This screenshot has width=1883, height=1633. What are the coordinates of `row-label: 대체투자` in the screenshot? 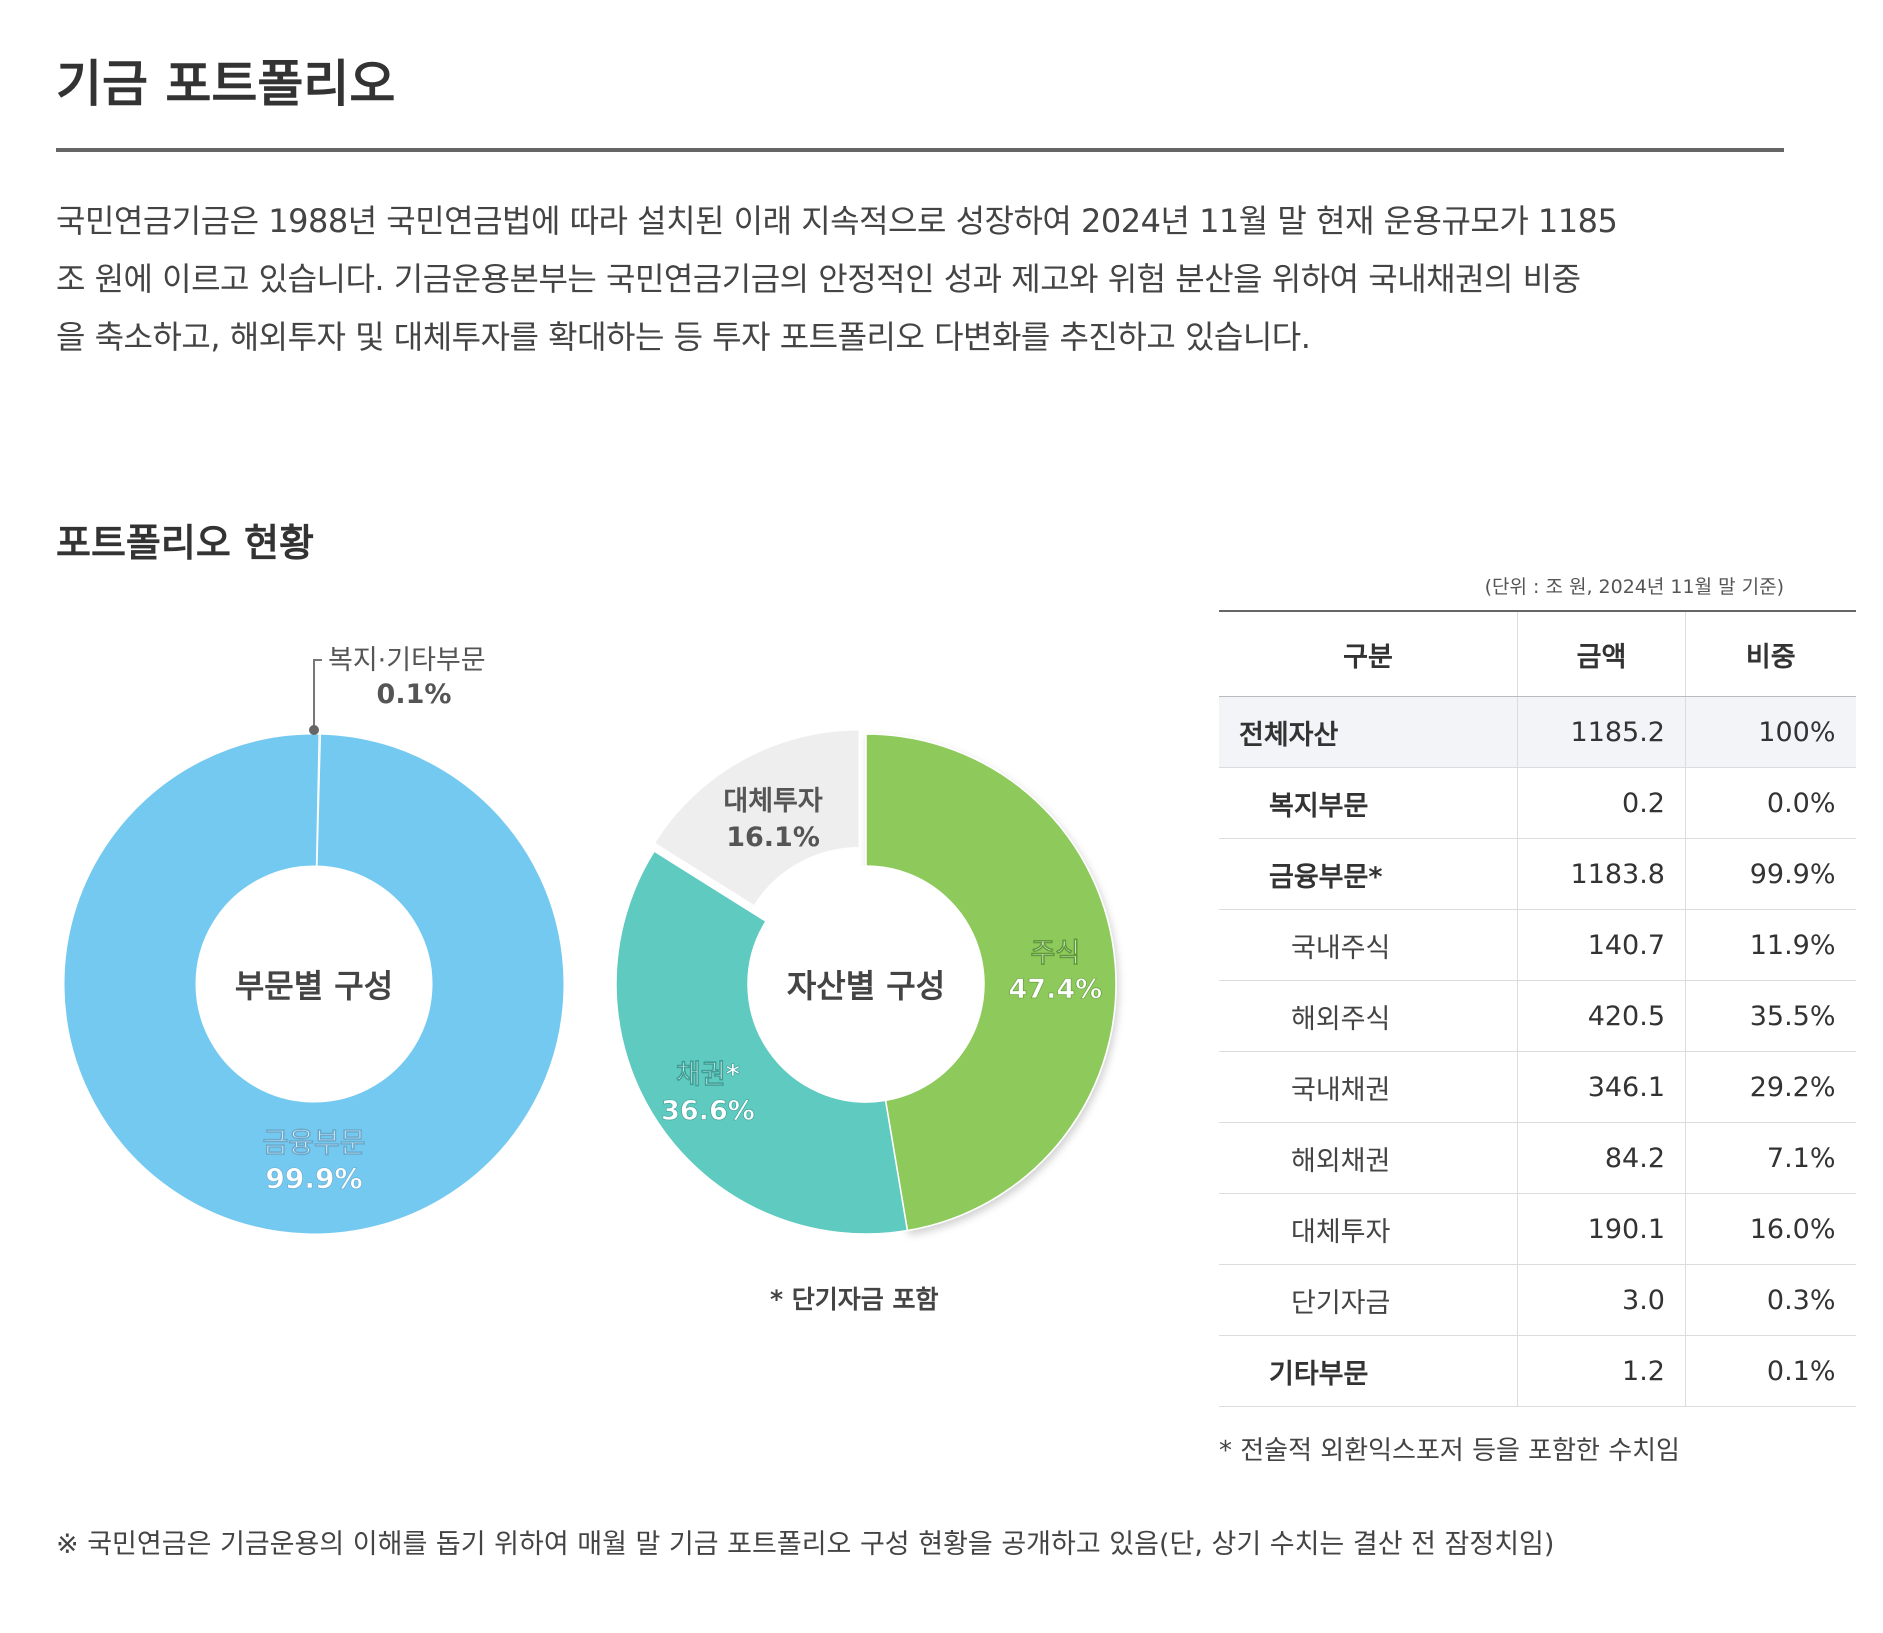 It's located at (1368, 1229).